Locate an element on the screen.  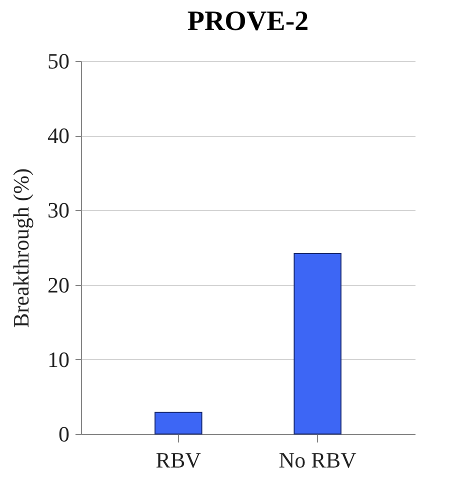
chart-title: PROVE-2 is located at coordinates (248, 21).